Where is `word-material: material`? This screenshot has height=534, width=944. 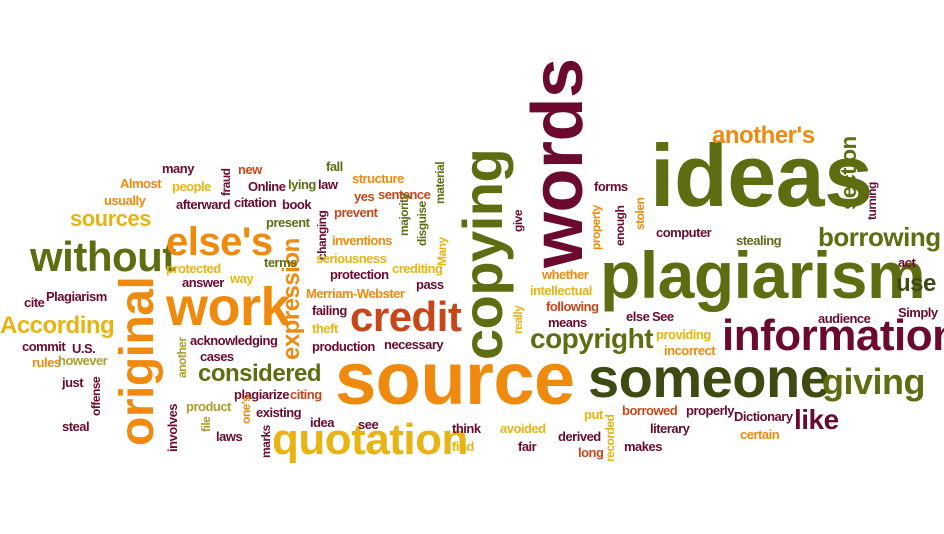
word-material: material is located at coordinates (440, 182).